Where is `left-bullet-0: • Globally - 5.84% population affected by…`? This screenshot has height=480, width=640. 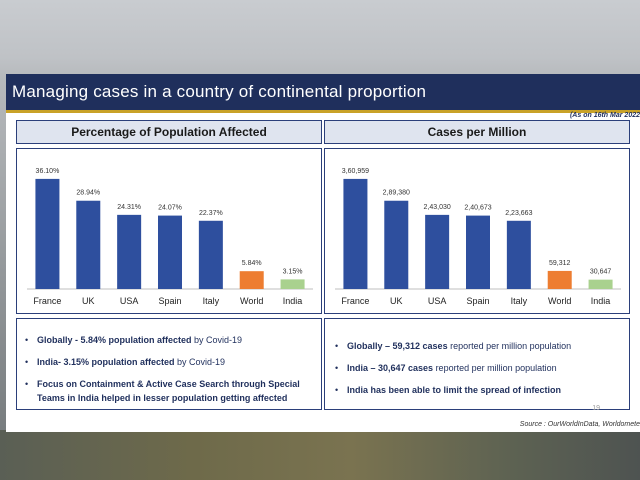
left-bullet-0: • Globally - 5.84% population affected by… is located at coordinates (168, 340).